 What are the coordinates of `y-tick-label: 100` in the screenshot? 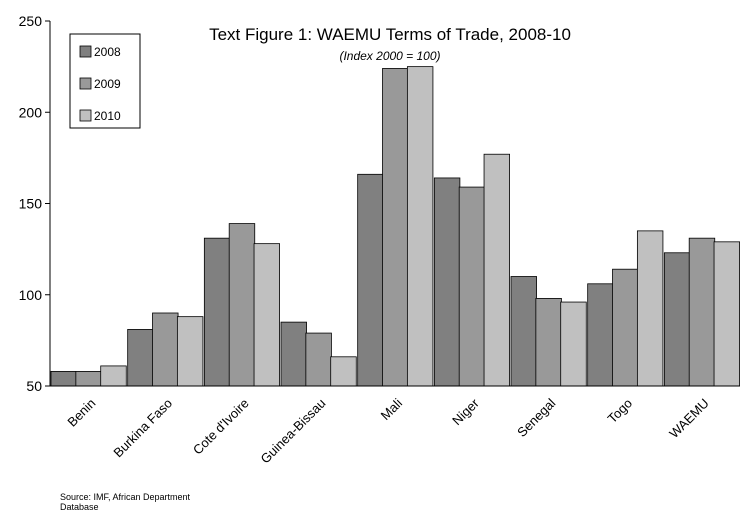 It's located at (31, 295).